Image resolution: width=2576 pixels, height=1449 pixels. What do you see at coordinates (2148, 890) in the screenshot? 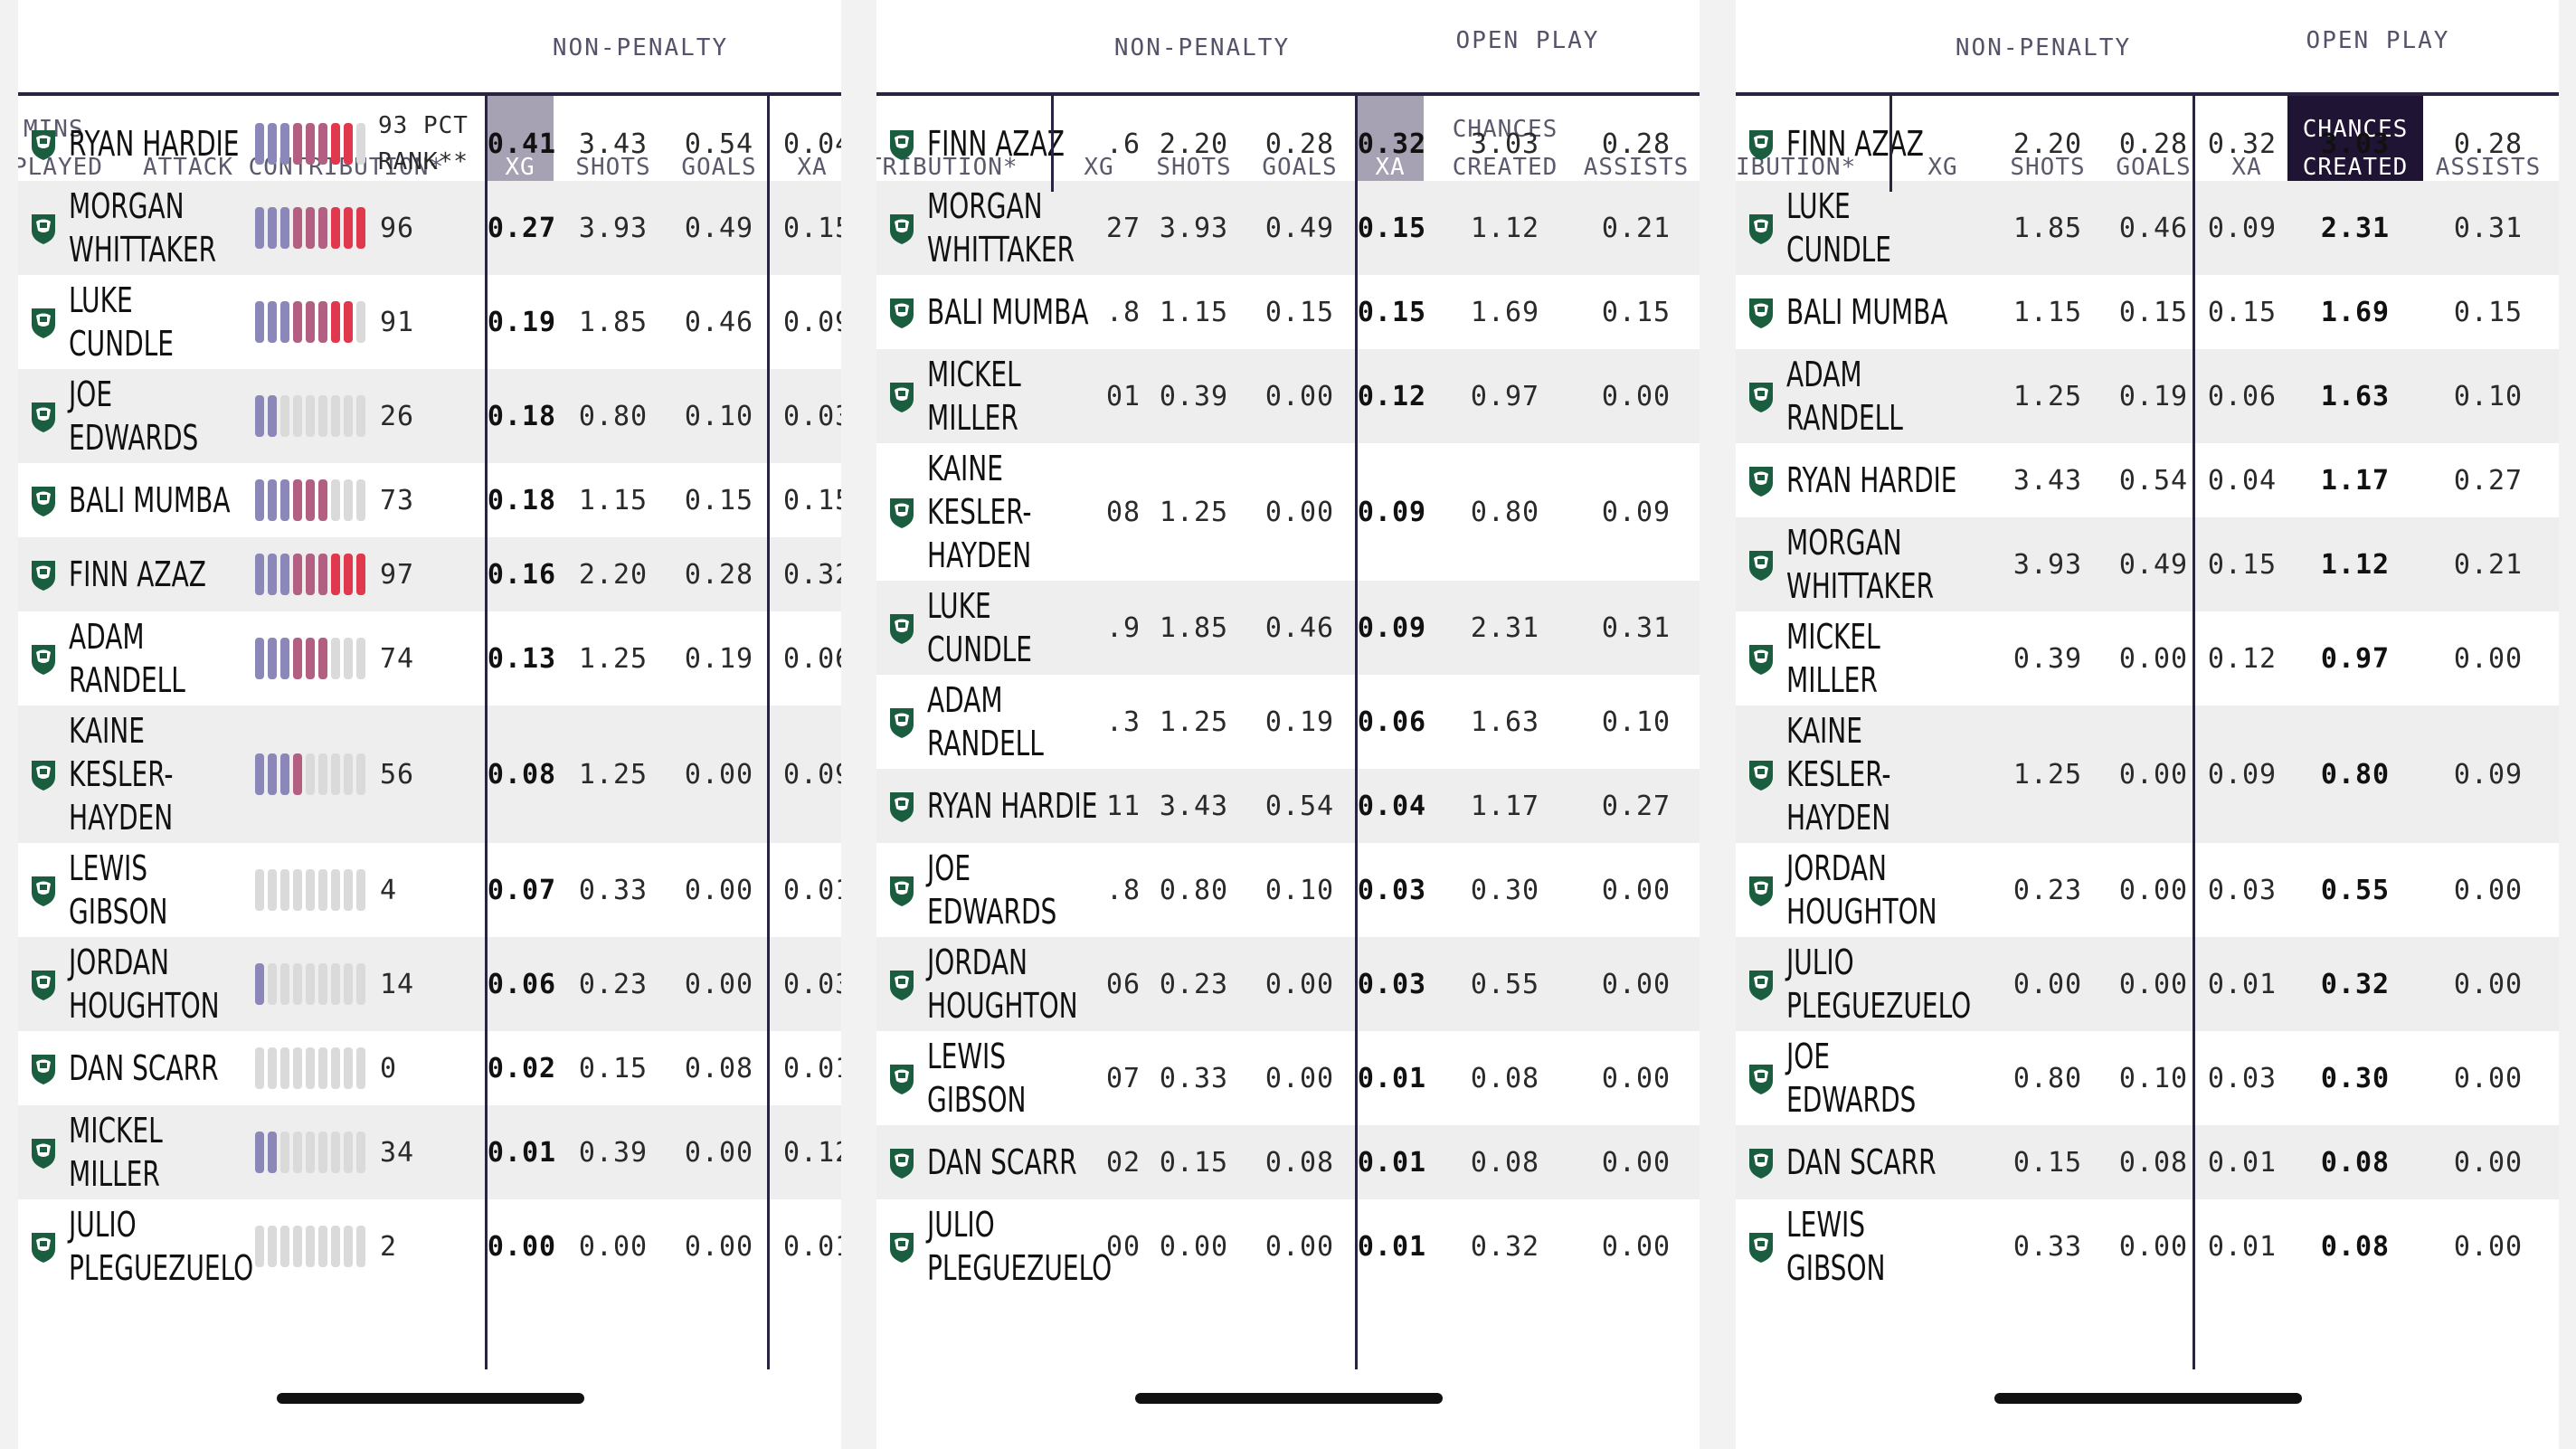
I see `table-row: JORDAN HOUGHTON 0.23 0.00 0.03 0.55 0.00` at bounding box center [2148, 890].